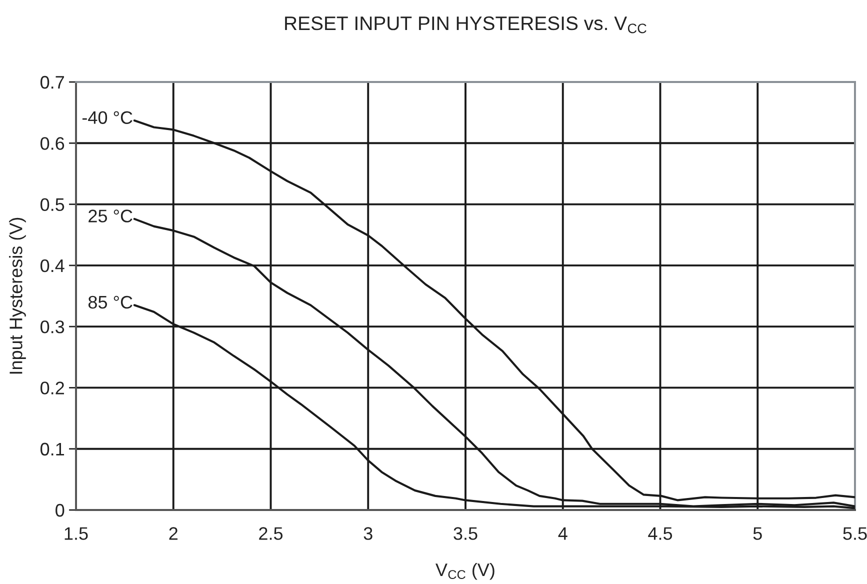 Image resolution: width=867 pixels, height=584 pixels. Describe the element at coordinates (271, 533) in the screenshot. I see `x-tick-label: 2.5` at that location.